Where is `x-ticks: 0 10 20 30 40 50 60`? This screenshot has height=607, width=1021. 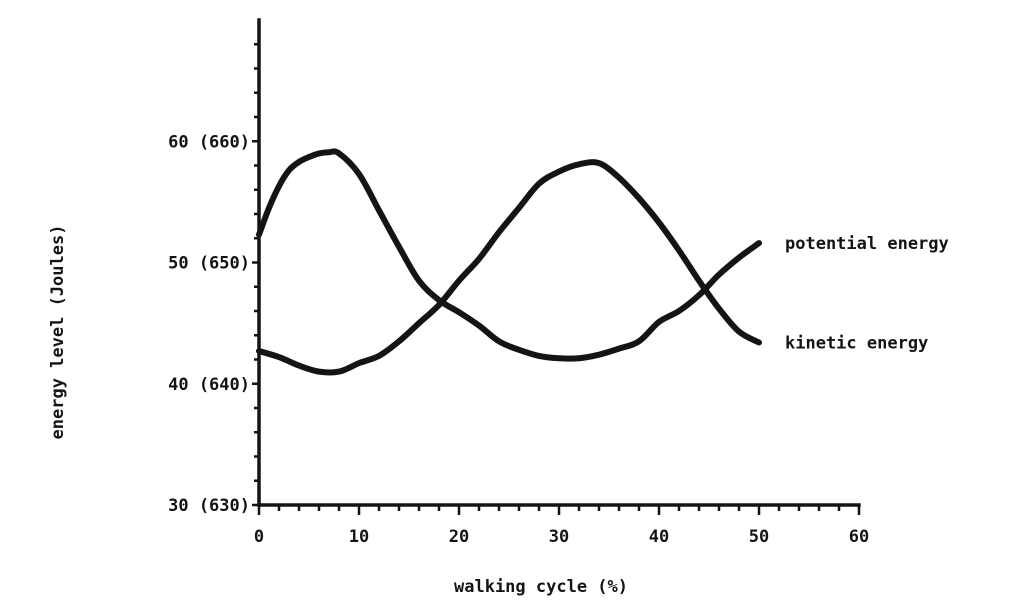 x-ticks: 0 10 20 30 40 50 60 is located at coordinates (561, 526).